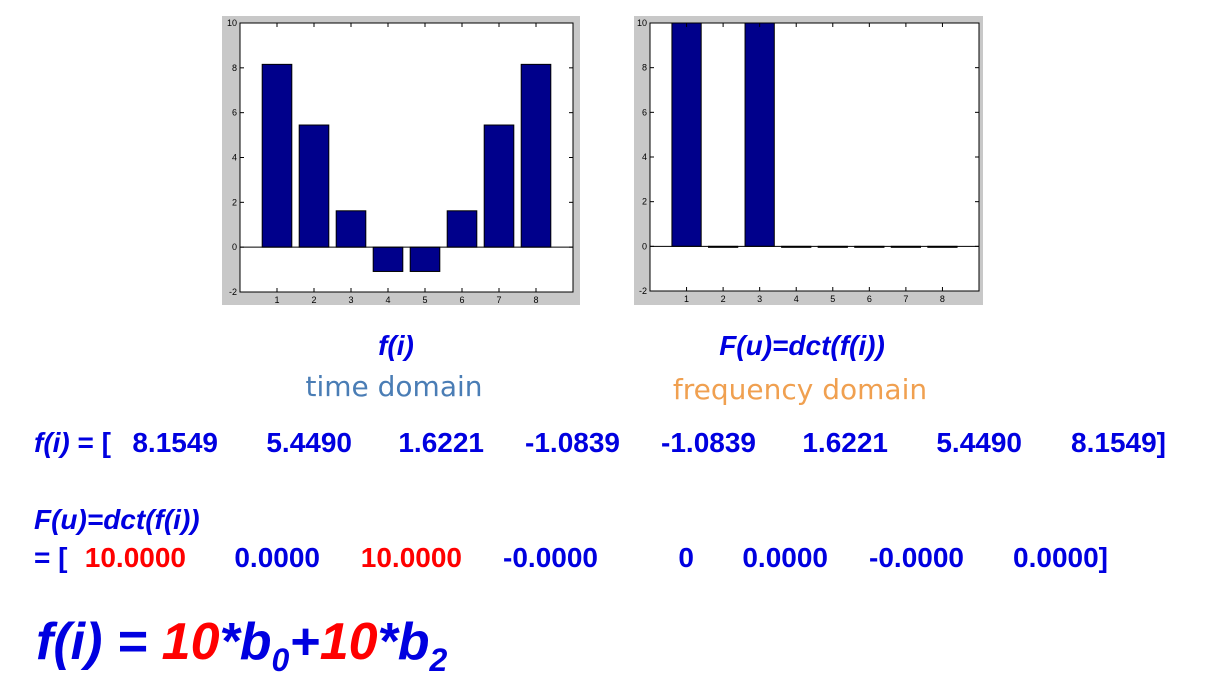  I want to click on fi-label: f(i), so click(52, 442).